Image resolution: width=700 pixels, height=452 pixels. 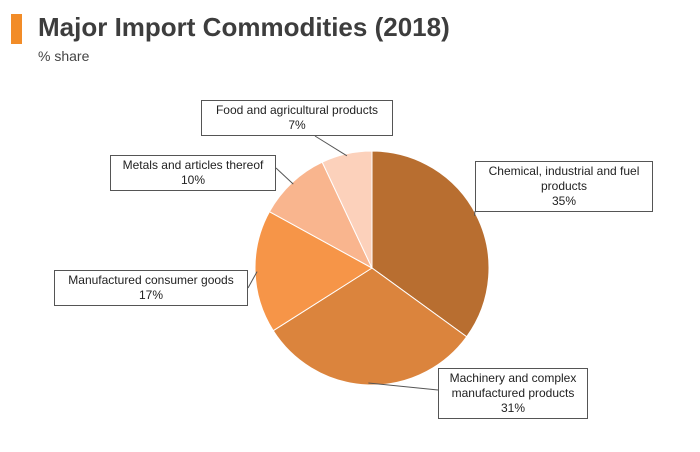 I want to click on chart-title: Major Import Commodities (2018), so click(x=244, y=27).